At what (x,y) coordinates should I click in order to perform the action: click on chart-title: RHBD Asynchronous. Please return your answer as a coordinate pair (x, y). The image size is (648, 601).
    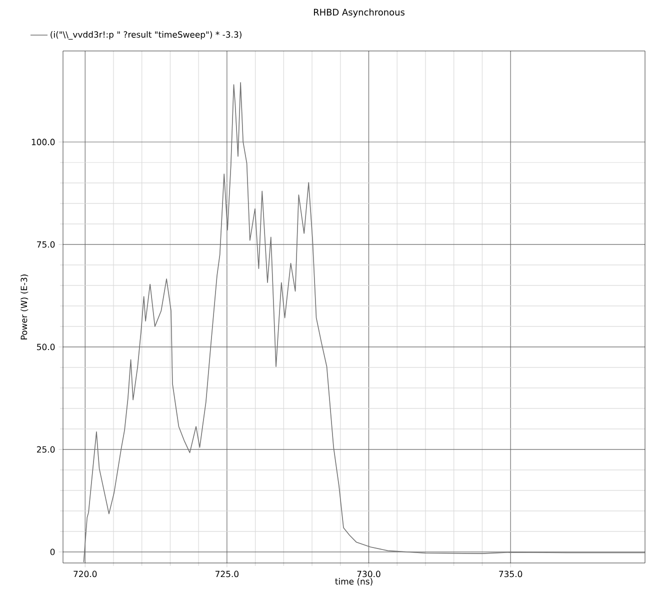
    Looking at the image, I should click on (359, 13).